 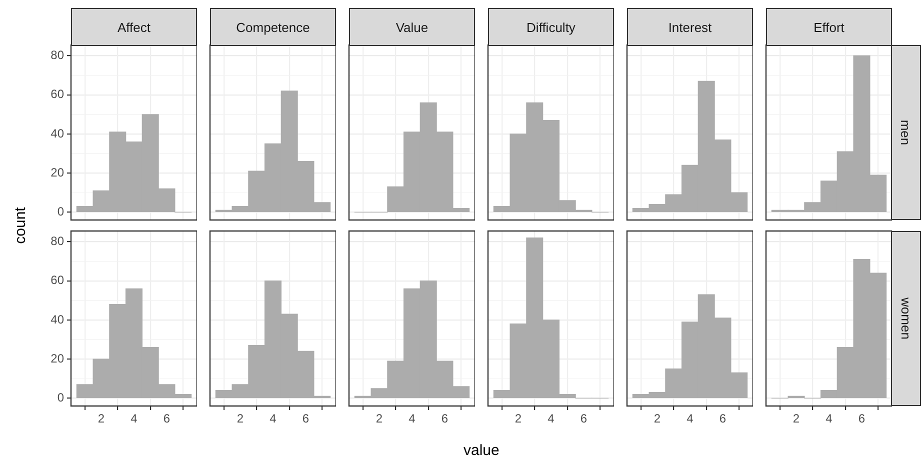 I want to click on x-axis-title: value, so click(x=482, y=450).